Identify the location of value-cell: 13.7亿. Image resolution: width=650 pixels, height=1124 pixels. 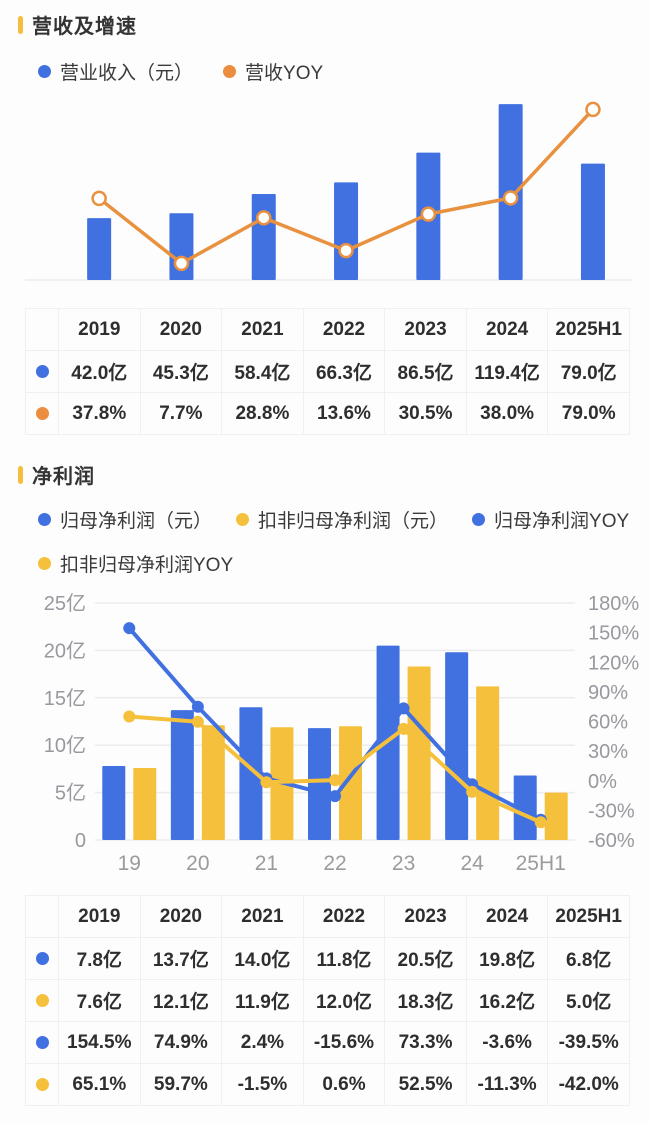
(181, 958).